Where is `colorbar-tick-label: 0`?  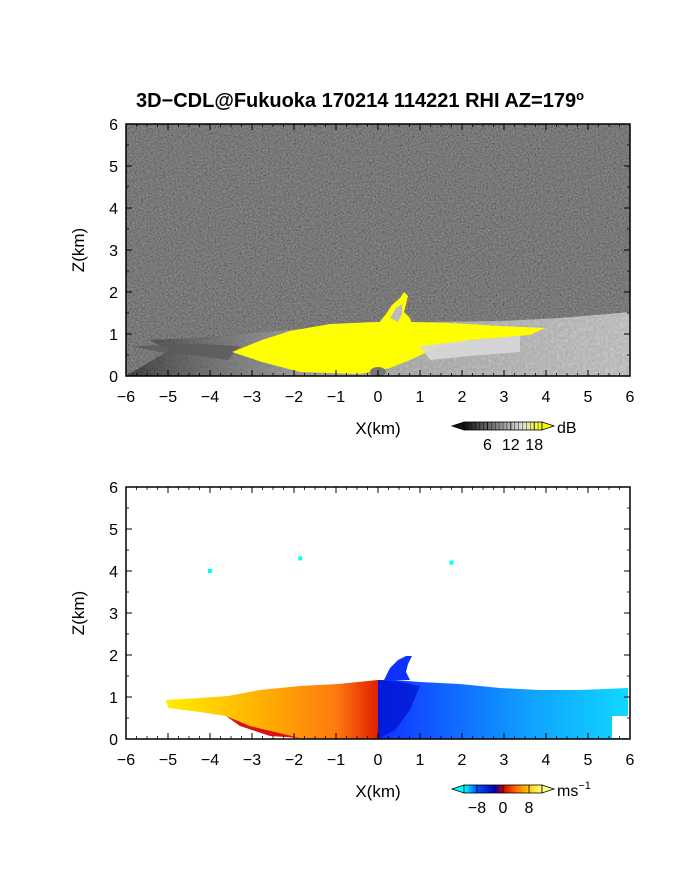 colorbar-tick-label: 0 is located at coordinates (503, 808).